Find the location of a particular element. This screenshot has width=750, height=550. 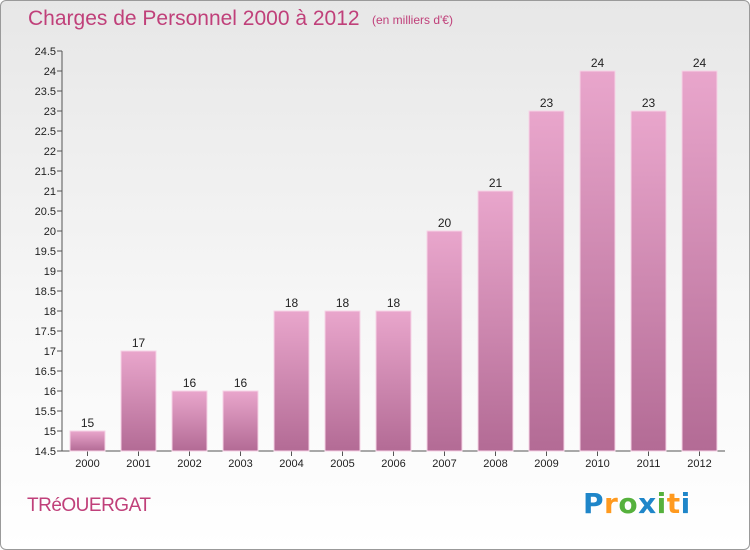

chart-title: Charges de Personnel 2000 à 2012 is located at coordinates (194, 18).